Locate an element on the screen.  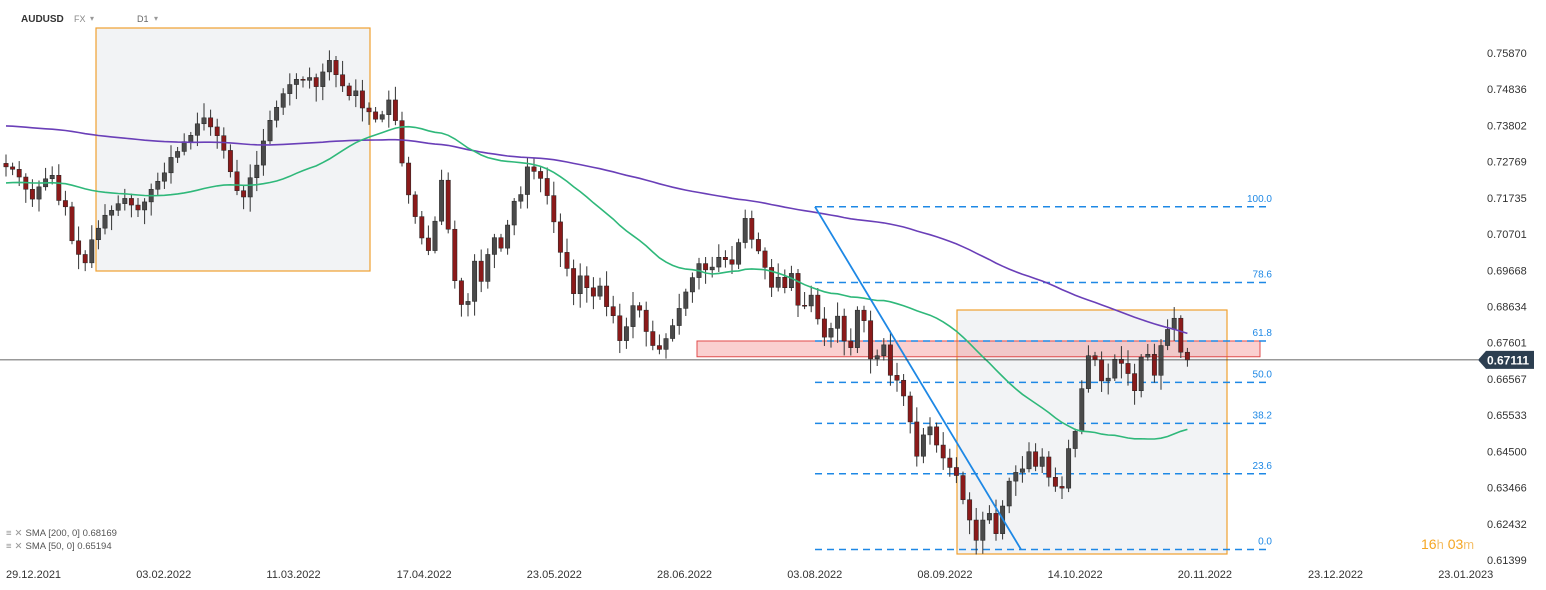
y-tick-label: 0.68634 is located at coordinates (1507, 308).